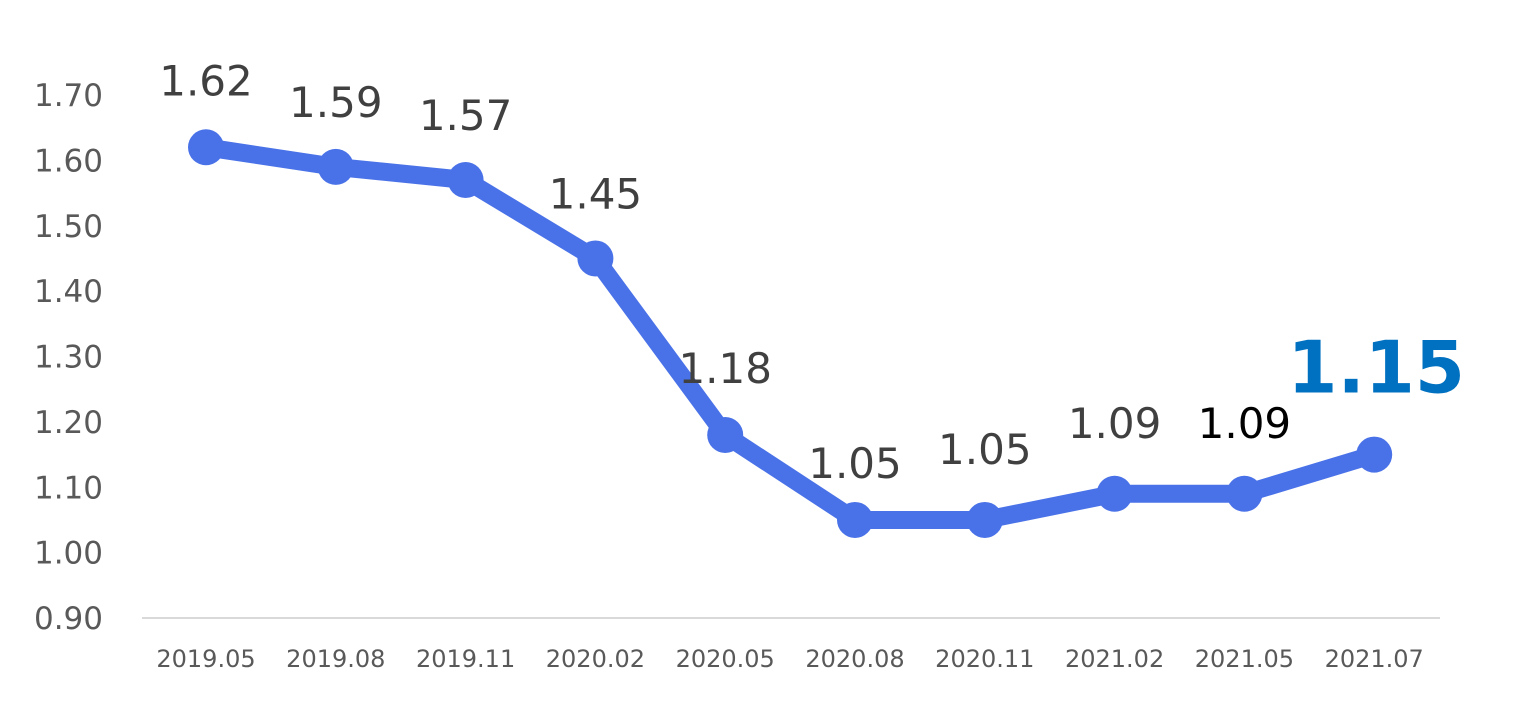 Image resolution: width=1535 pixels, height=724 pixels. I want to click on y-axis: 0.90 1.00 1.10 1.20 1.30 1.40 1.50 1.60 1.70, so click(68, 357).